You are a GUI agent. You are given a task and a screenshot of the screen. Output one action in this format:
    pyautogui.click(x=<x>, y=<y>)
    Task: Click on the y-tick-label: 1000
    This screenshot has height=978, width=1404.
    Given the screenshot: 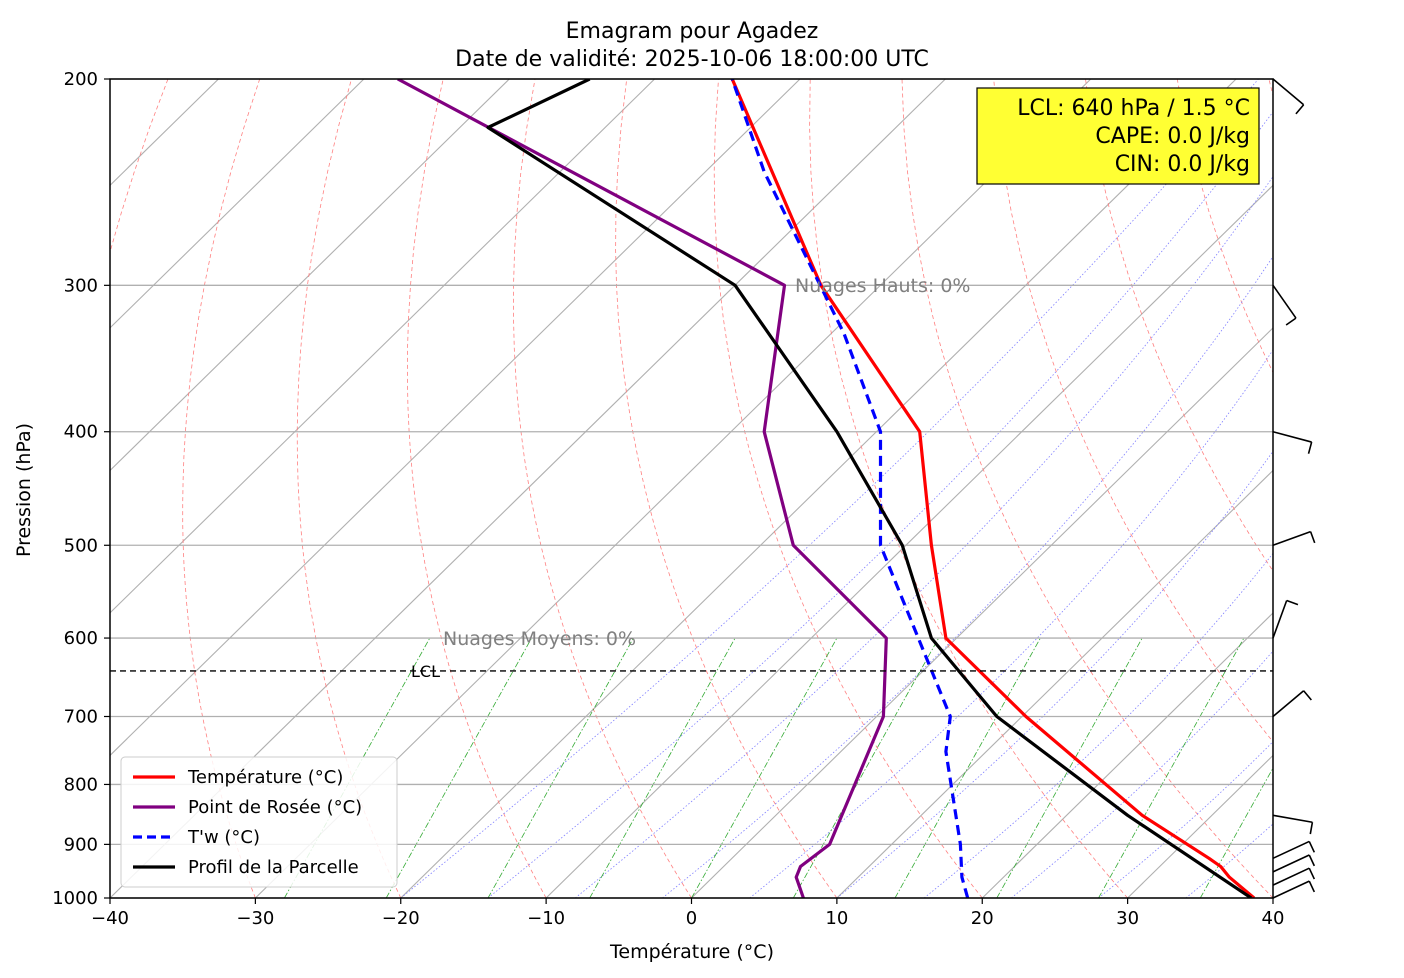 What is the action you would take?
    pyautogui.click(x=75, y=898)
    